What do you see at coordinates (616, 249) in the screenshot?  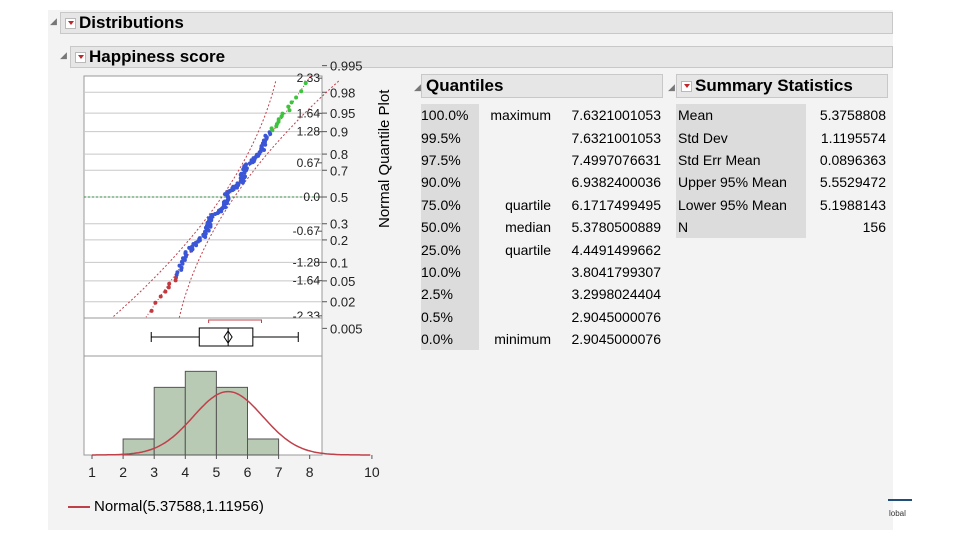 I see `quantile-value: 4.4491499662` at bounding box center [616, 249].